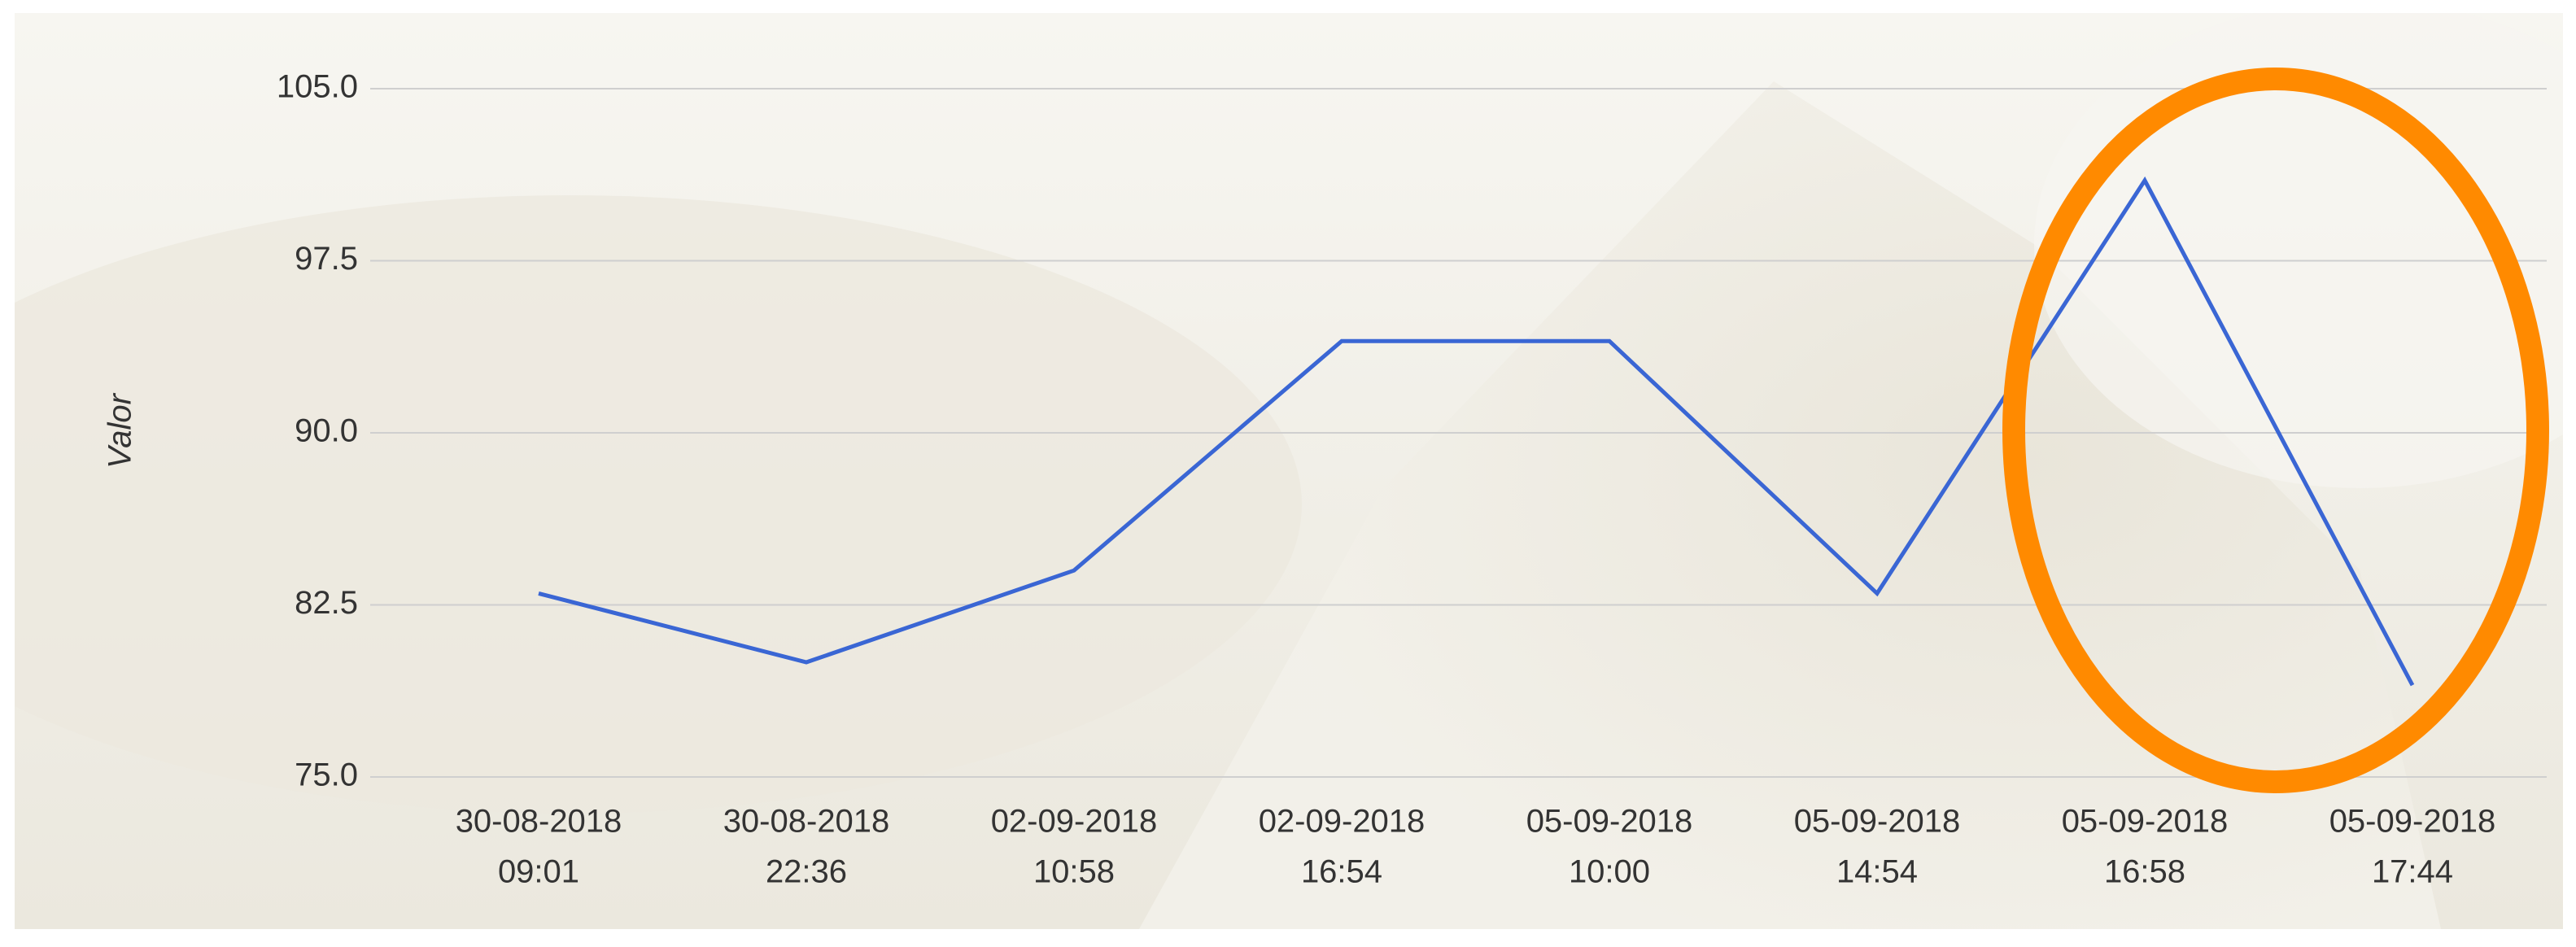 This screenshot has width=2576, height=947. What do you see at coordinates (1479, 939) in the screenshot?
I see `x-axis-title: Fecha` at bounding box center [1479, 939].